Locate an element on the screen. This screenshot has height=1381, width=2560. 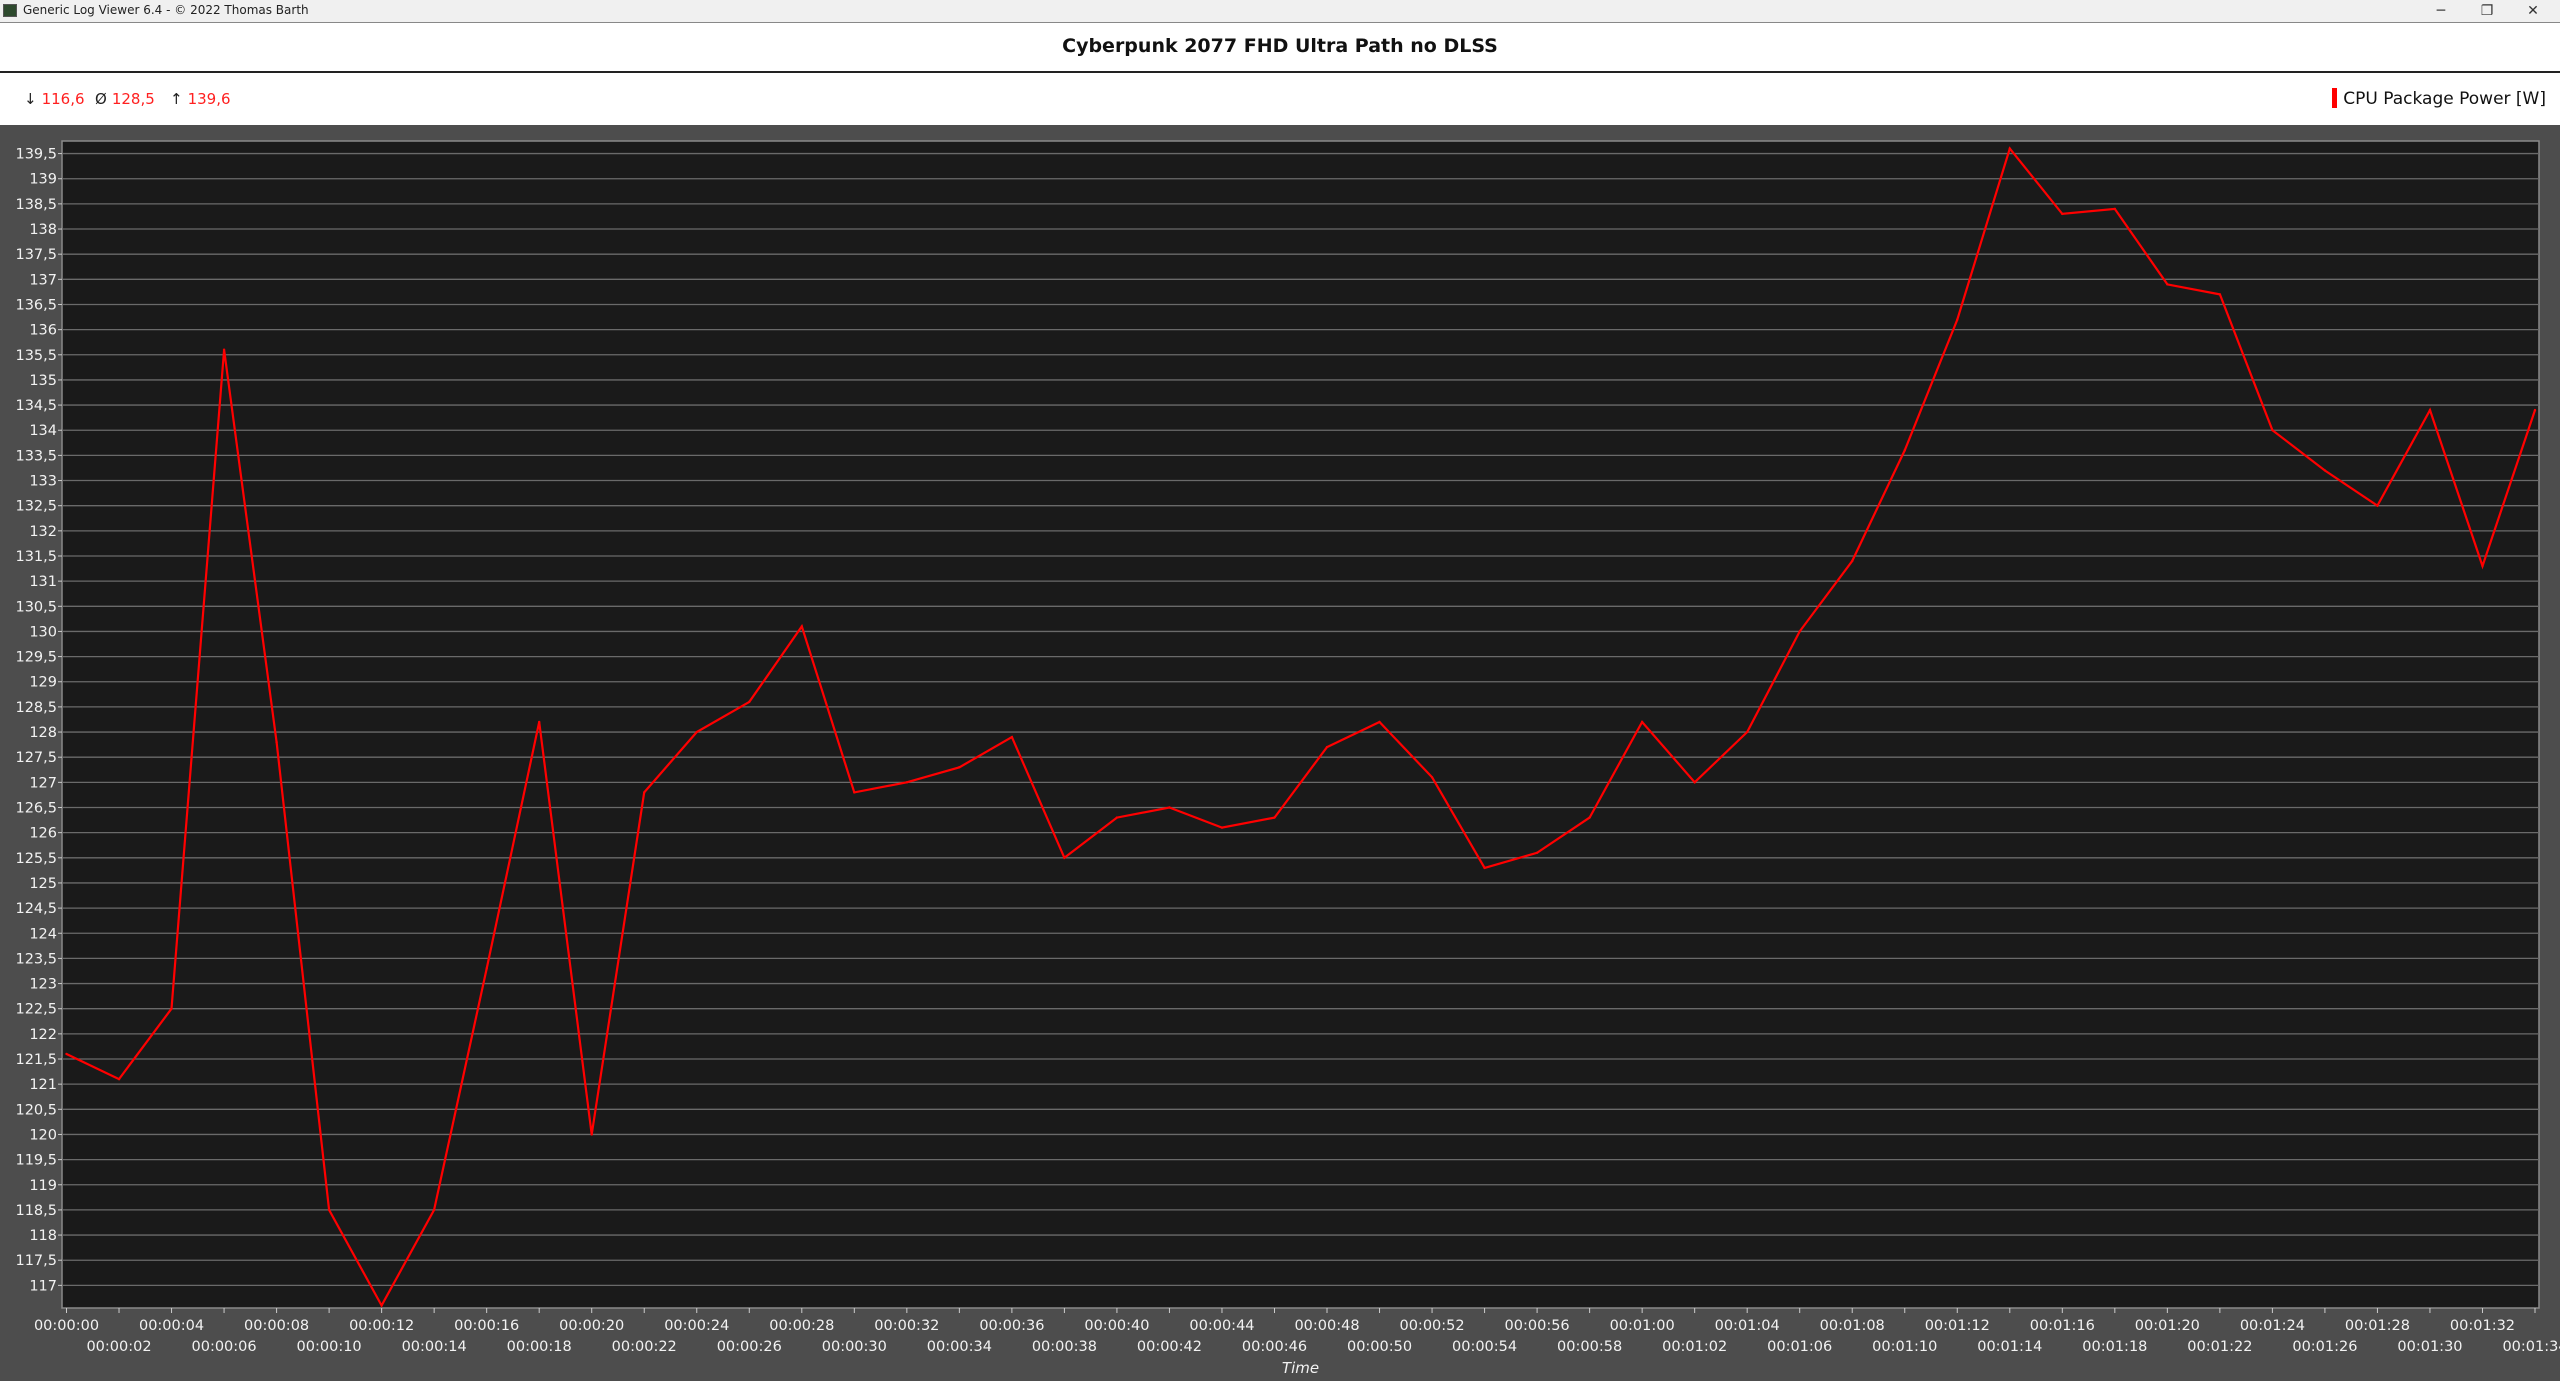
minimize-button: ─ is located at coordinates (2441, 11).